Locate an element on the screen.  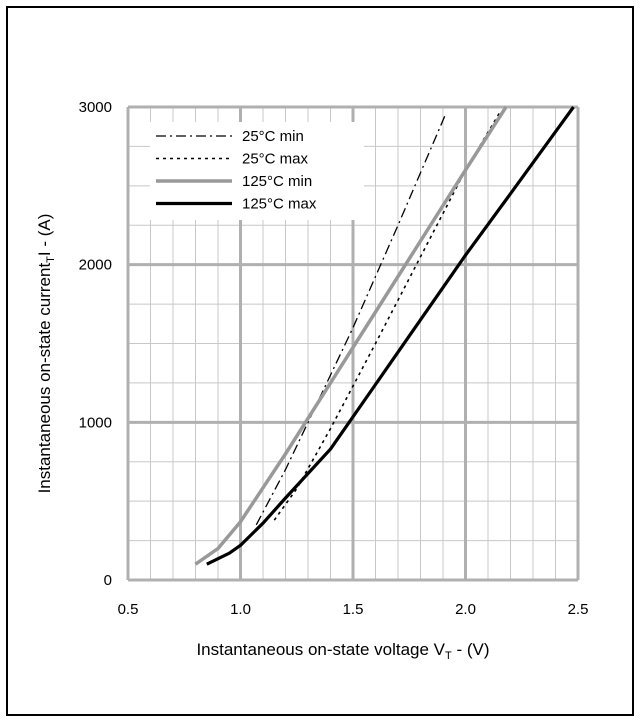
legend-label-3: 125°C min is located at coordinates (277, 181).